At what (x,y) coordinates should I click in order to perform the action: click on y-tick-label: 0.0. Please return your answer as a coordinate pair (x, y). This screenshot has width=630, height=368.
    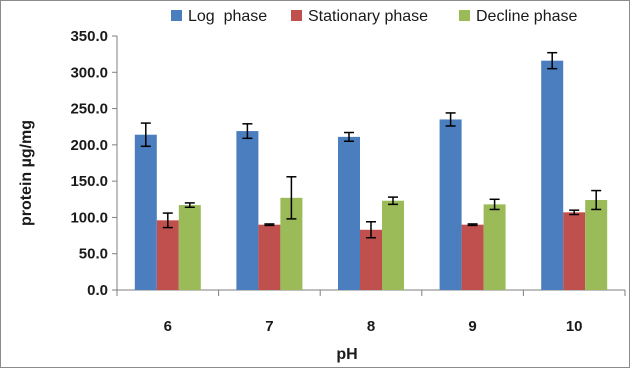
    Looking at the image, I should click on (97, 290).